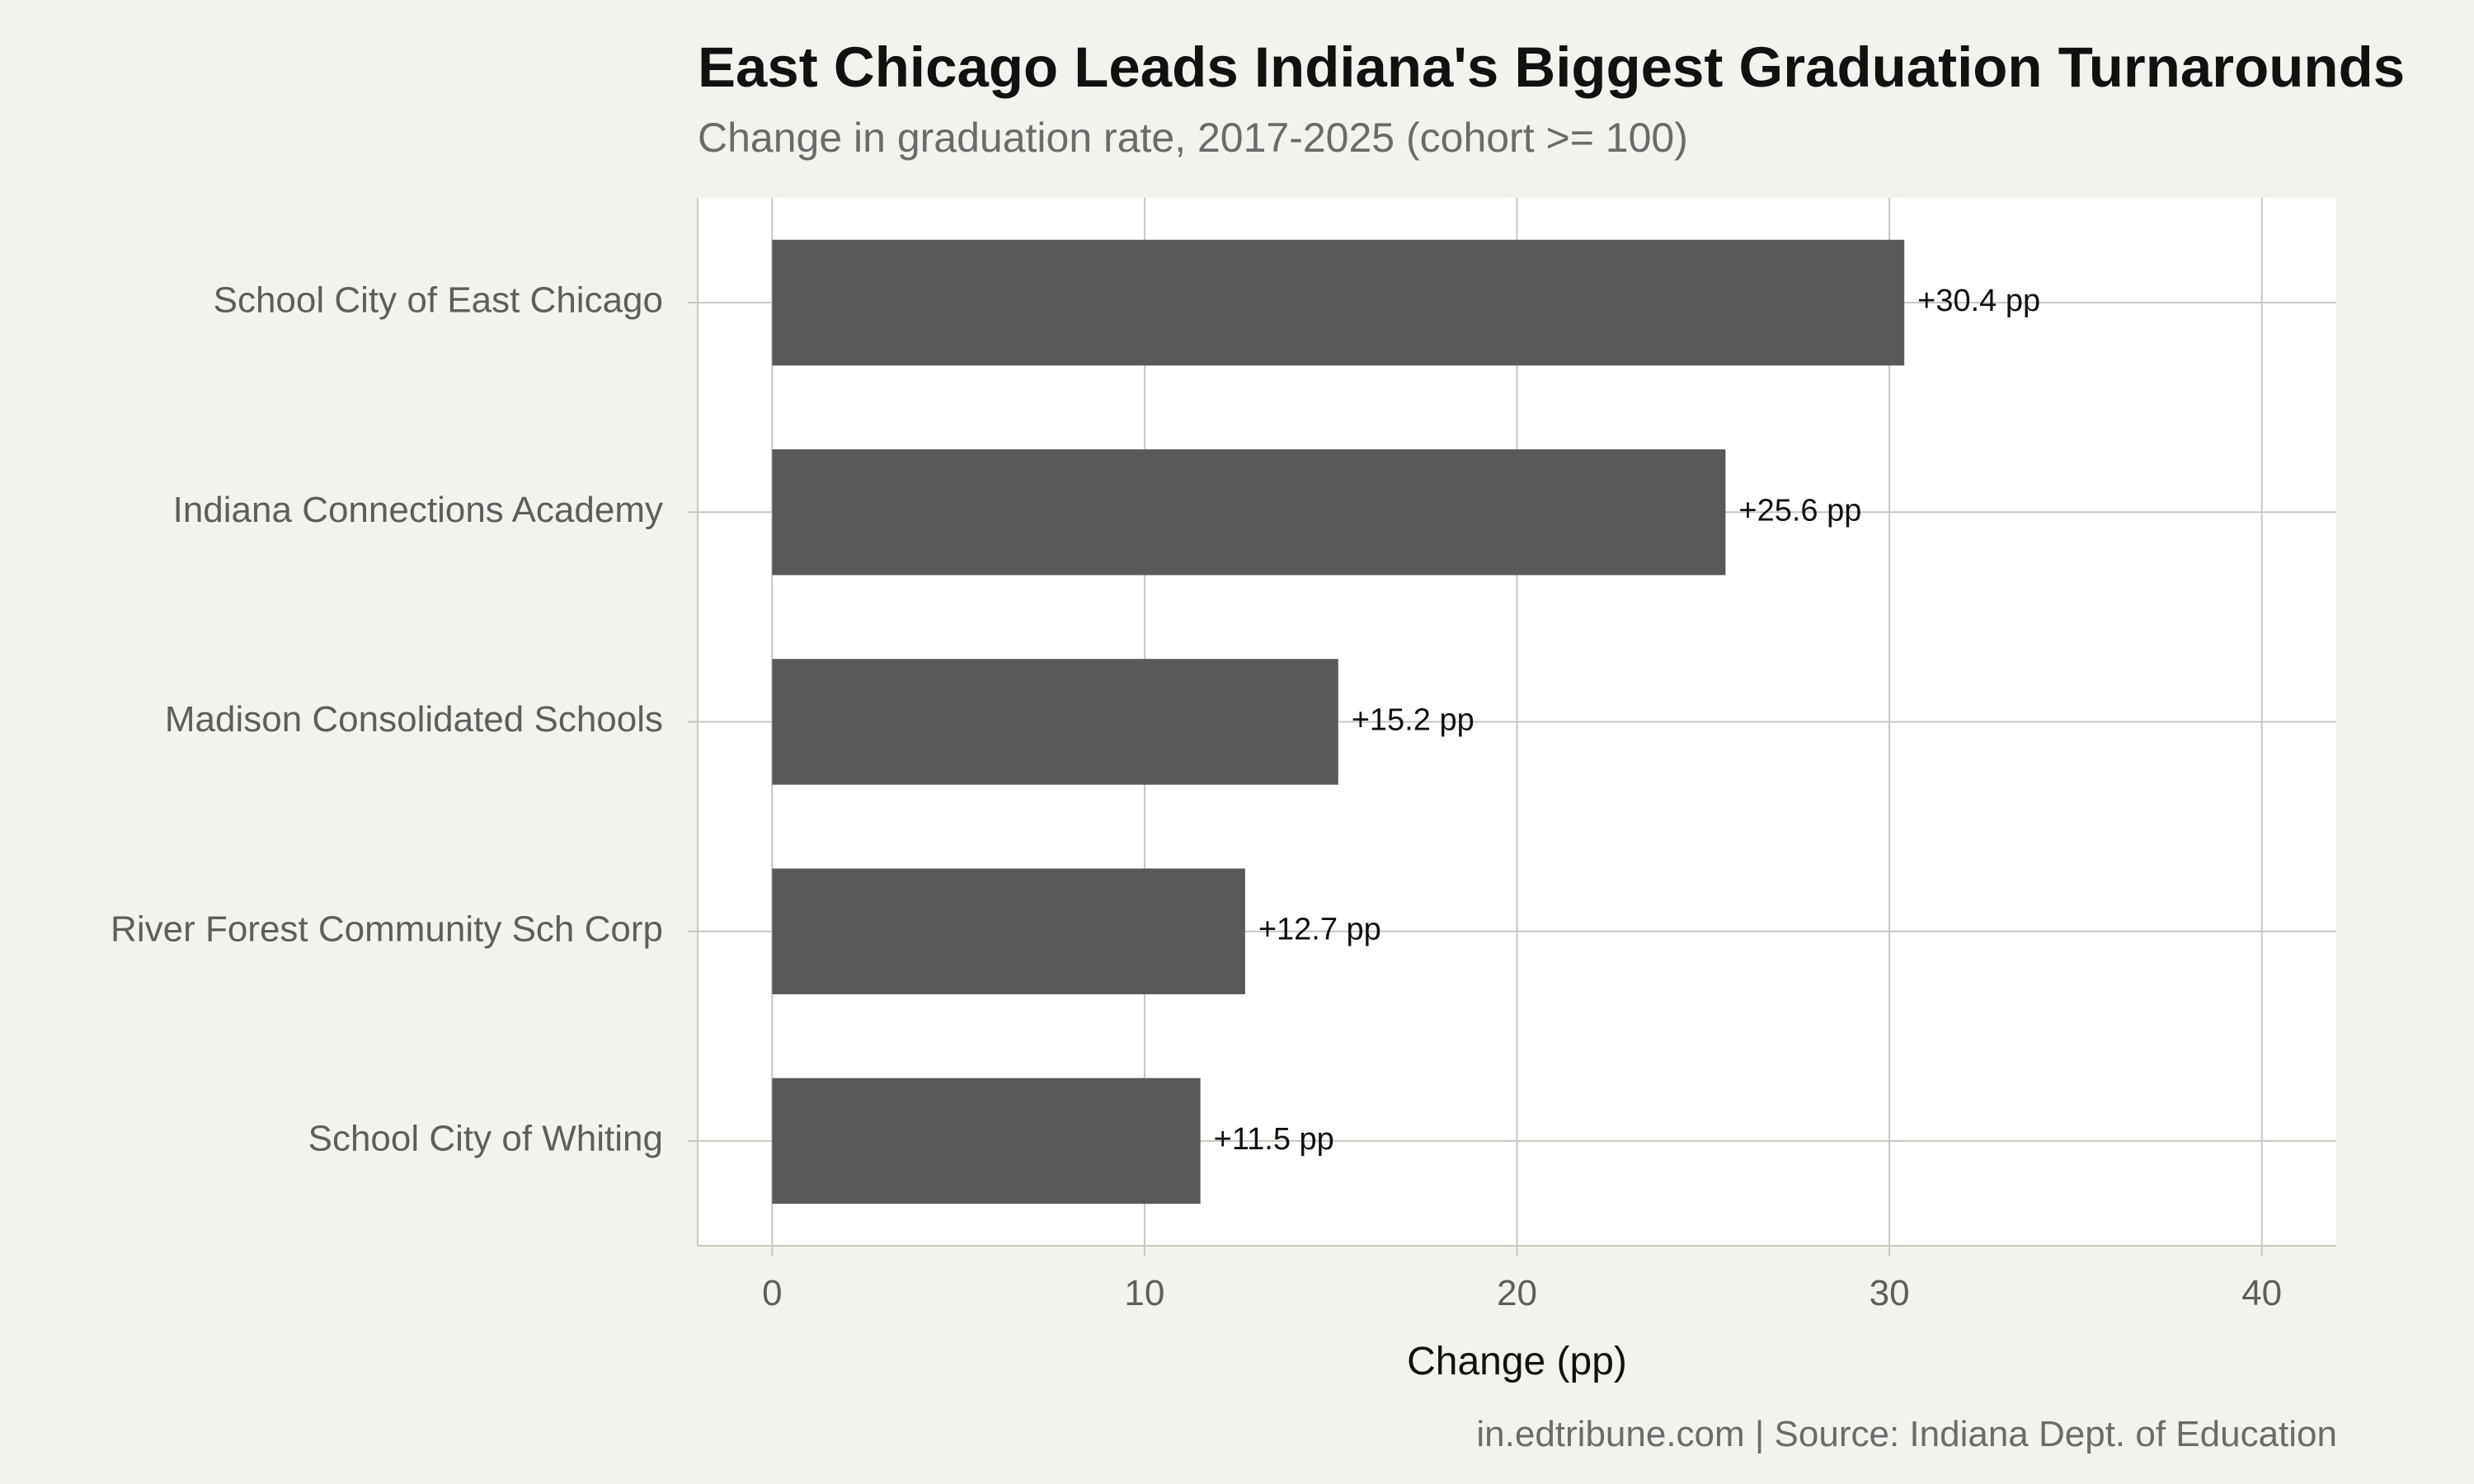 The image size is (2474, 1484). I want to click on x-axis-title: Change (pp), so click(1517, 1361).